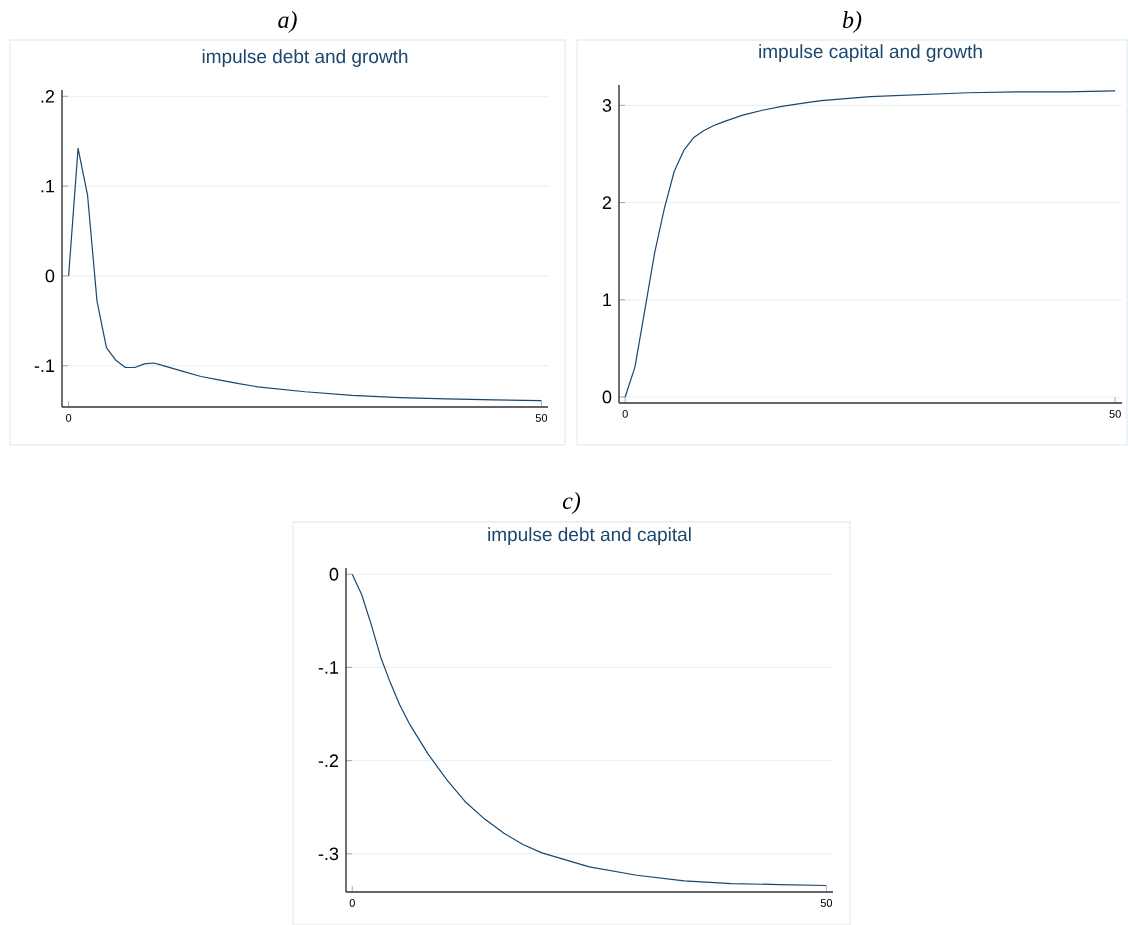 The image size is (1128, 925). What do you see at coordinates (287, 22) in the screenshot?
I see `chart-title: a)` at bounding box center [287, 22].